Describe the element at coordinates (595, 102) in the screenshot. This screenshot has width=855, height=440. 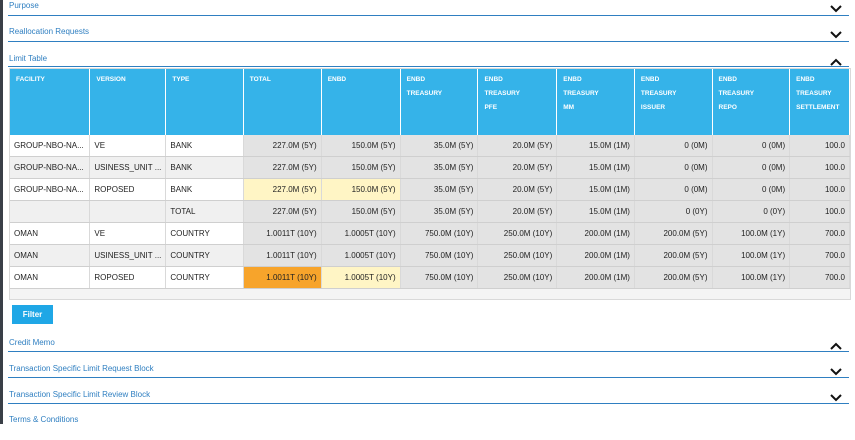
I see `column-header: ENBD TREASURY MM` at that location.